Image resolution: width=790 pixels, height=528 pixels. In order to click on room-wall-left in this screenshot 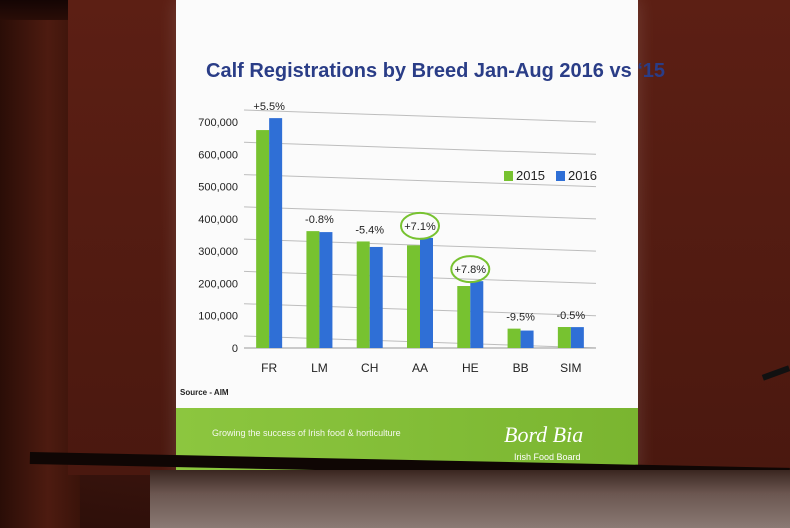, I will do `click(40, 264)`.